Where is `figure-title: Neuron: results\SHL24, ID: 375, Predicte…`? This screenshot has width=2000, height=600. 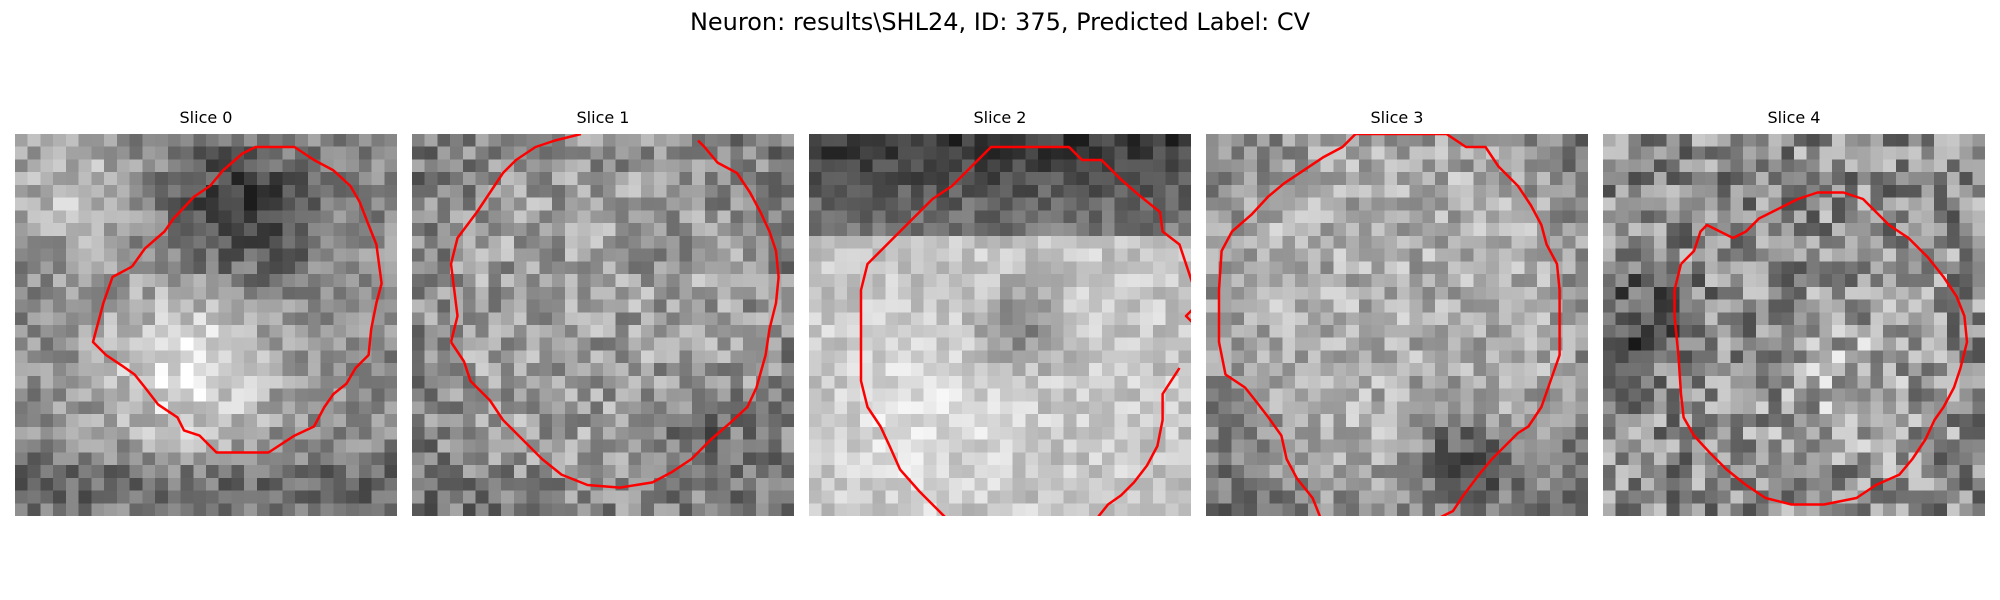 figure-title: Neuron: results\SHL24, ID: 375, Predicte… is located at coordinates (1000, 22).